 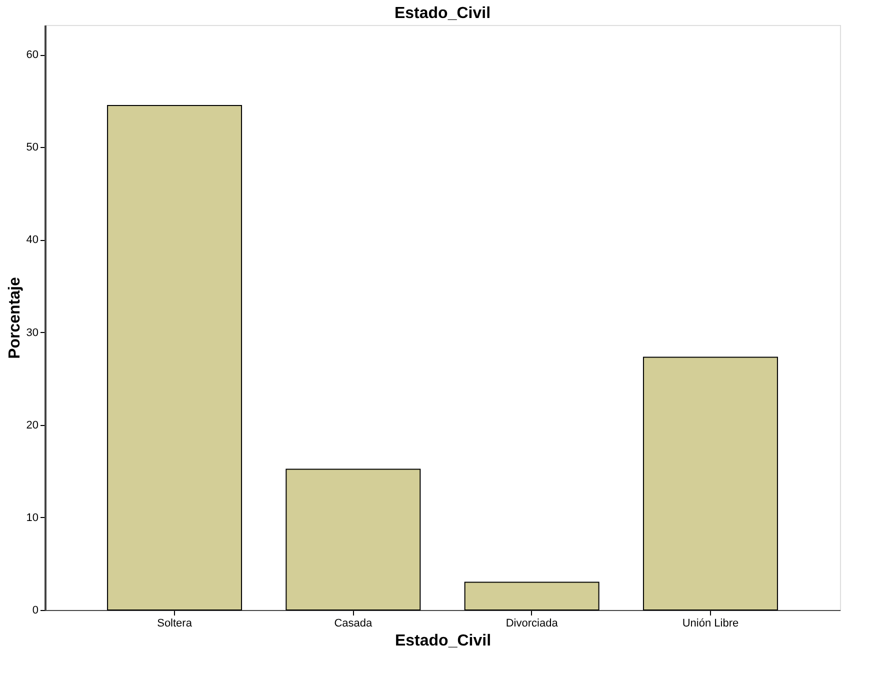 I want to click on x-tick-label: Soltera, so click(x=175, y=624).